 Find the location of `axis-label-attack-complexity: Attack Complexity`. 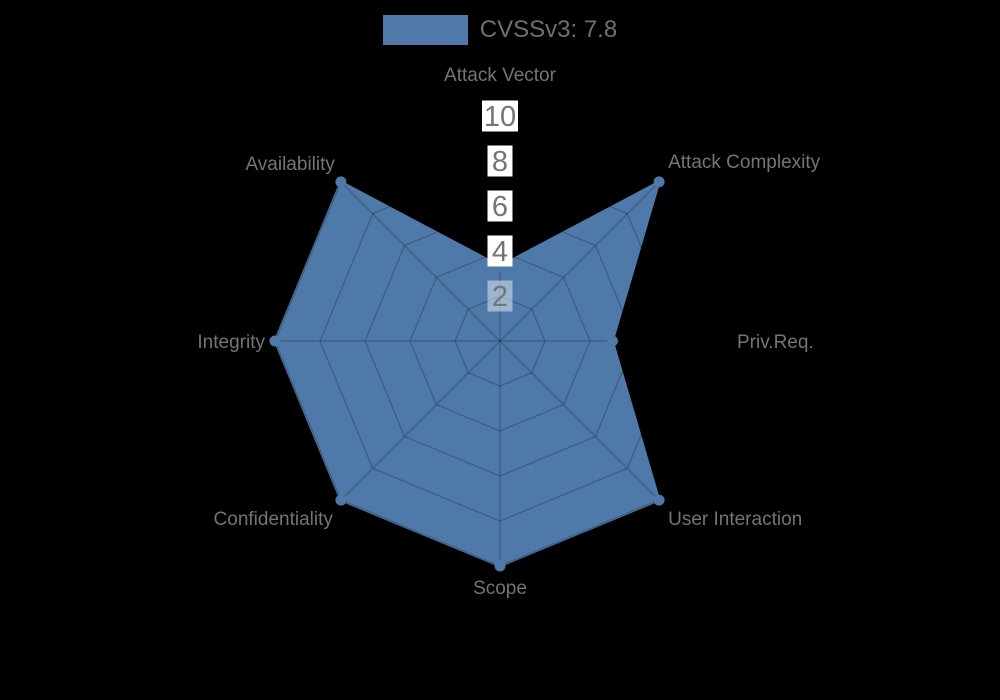

axis-label-attack-complexity: Attack Complexity is located at coordinates (744, 162).